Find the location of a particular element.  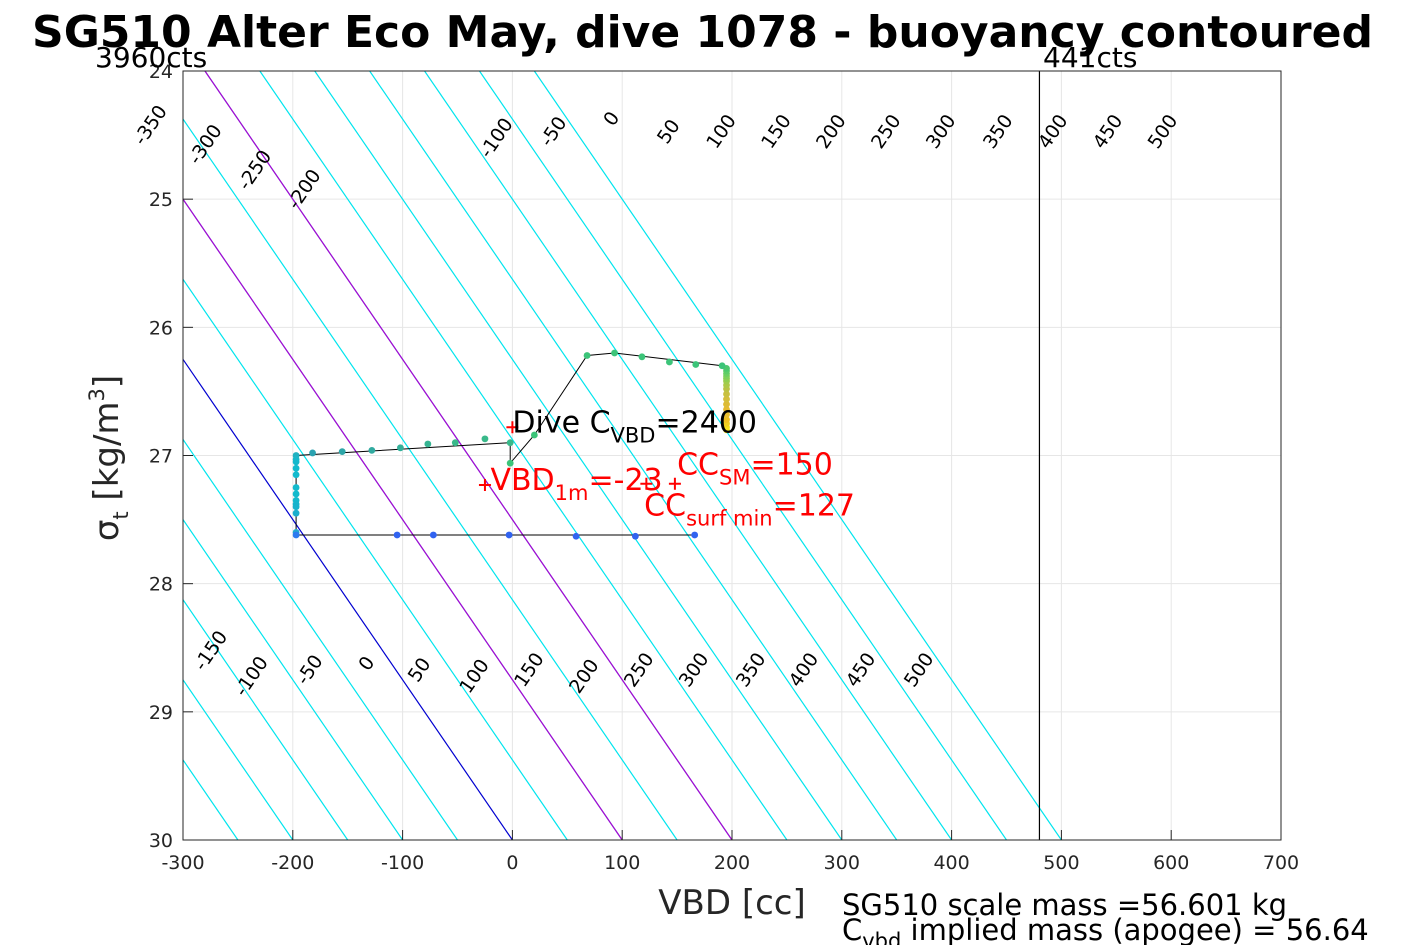

y-tick-label: 26 is located at coordinates (161, 328).